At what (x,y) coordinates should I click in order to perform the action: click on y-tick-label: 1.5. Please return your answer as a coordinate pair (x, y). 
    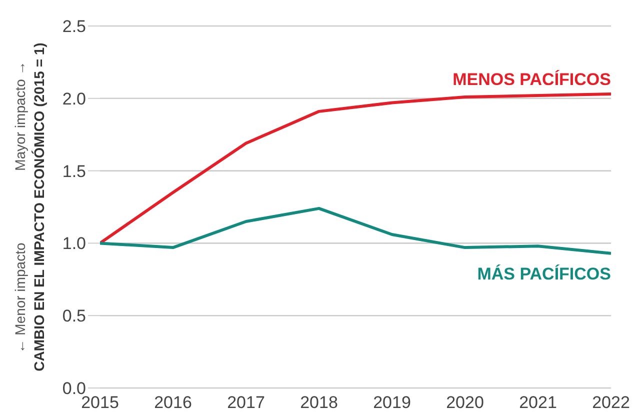
    Looking at the image, I should click on (74, 171).